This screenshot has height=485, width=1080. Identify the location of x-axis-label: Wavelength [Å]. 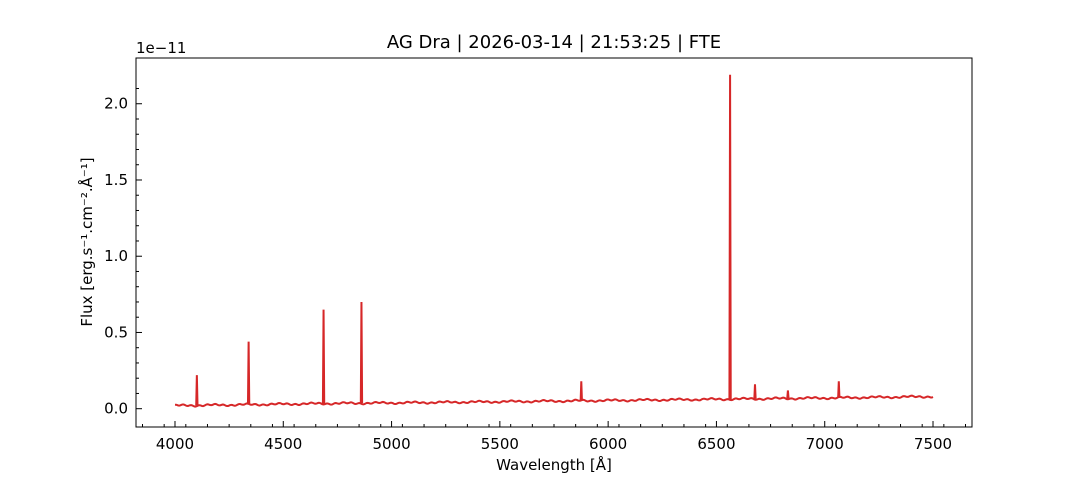
(554, 464).